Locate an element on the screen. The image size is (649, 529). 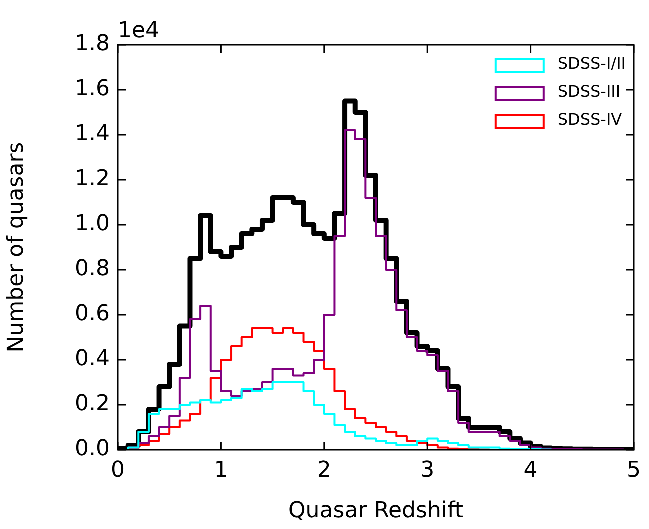
x-tick-label: 3 is located at coordinates (427, 470).